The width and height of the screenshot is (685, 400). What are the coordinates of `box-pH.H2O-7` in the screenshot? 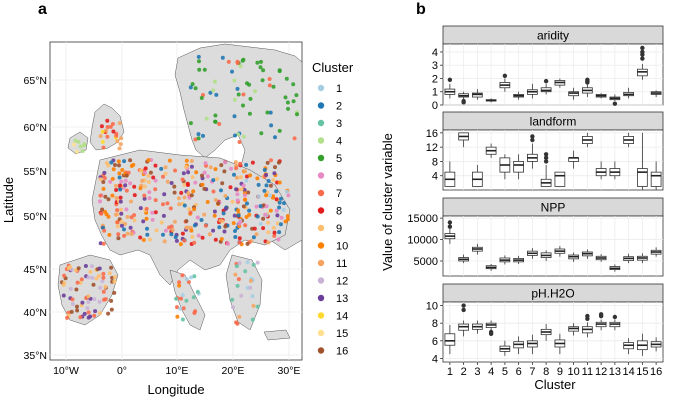 It's located at (532, 344).